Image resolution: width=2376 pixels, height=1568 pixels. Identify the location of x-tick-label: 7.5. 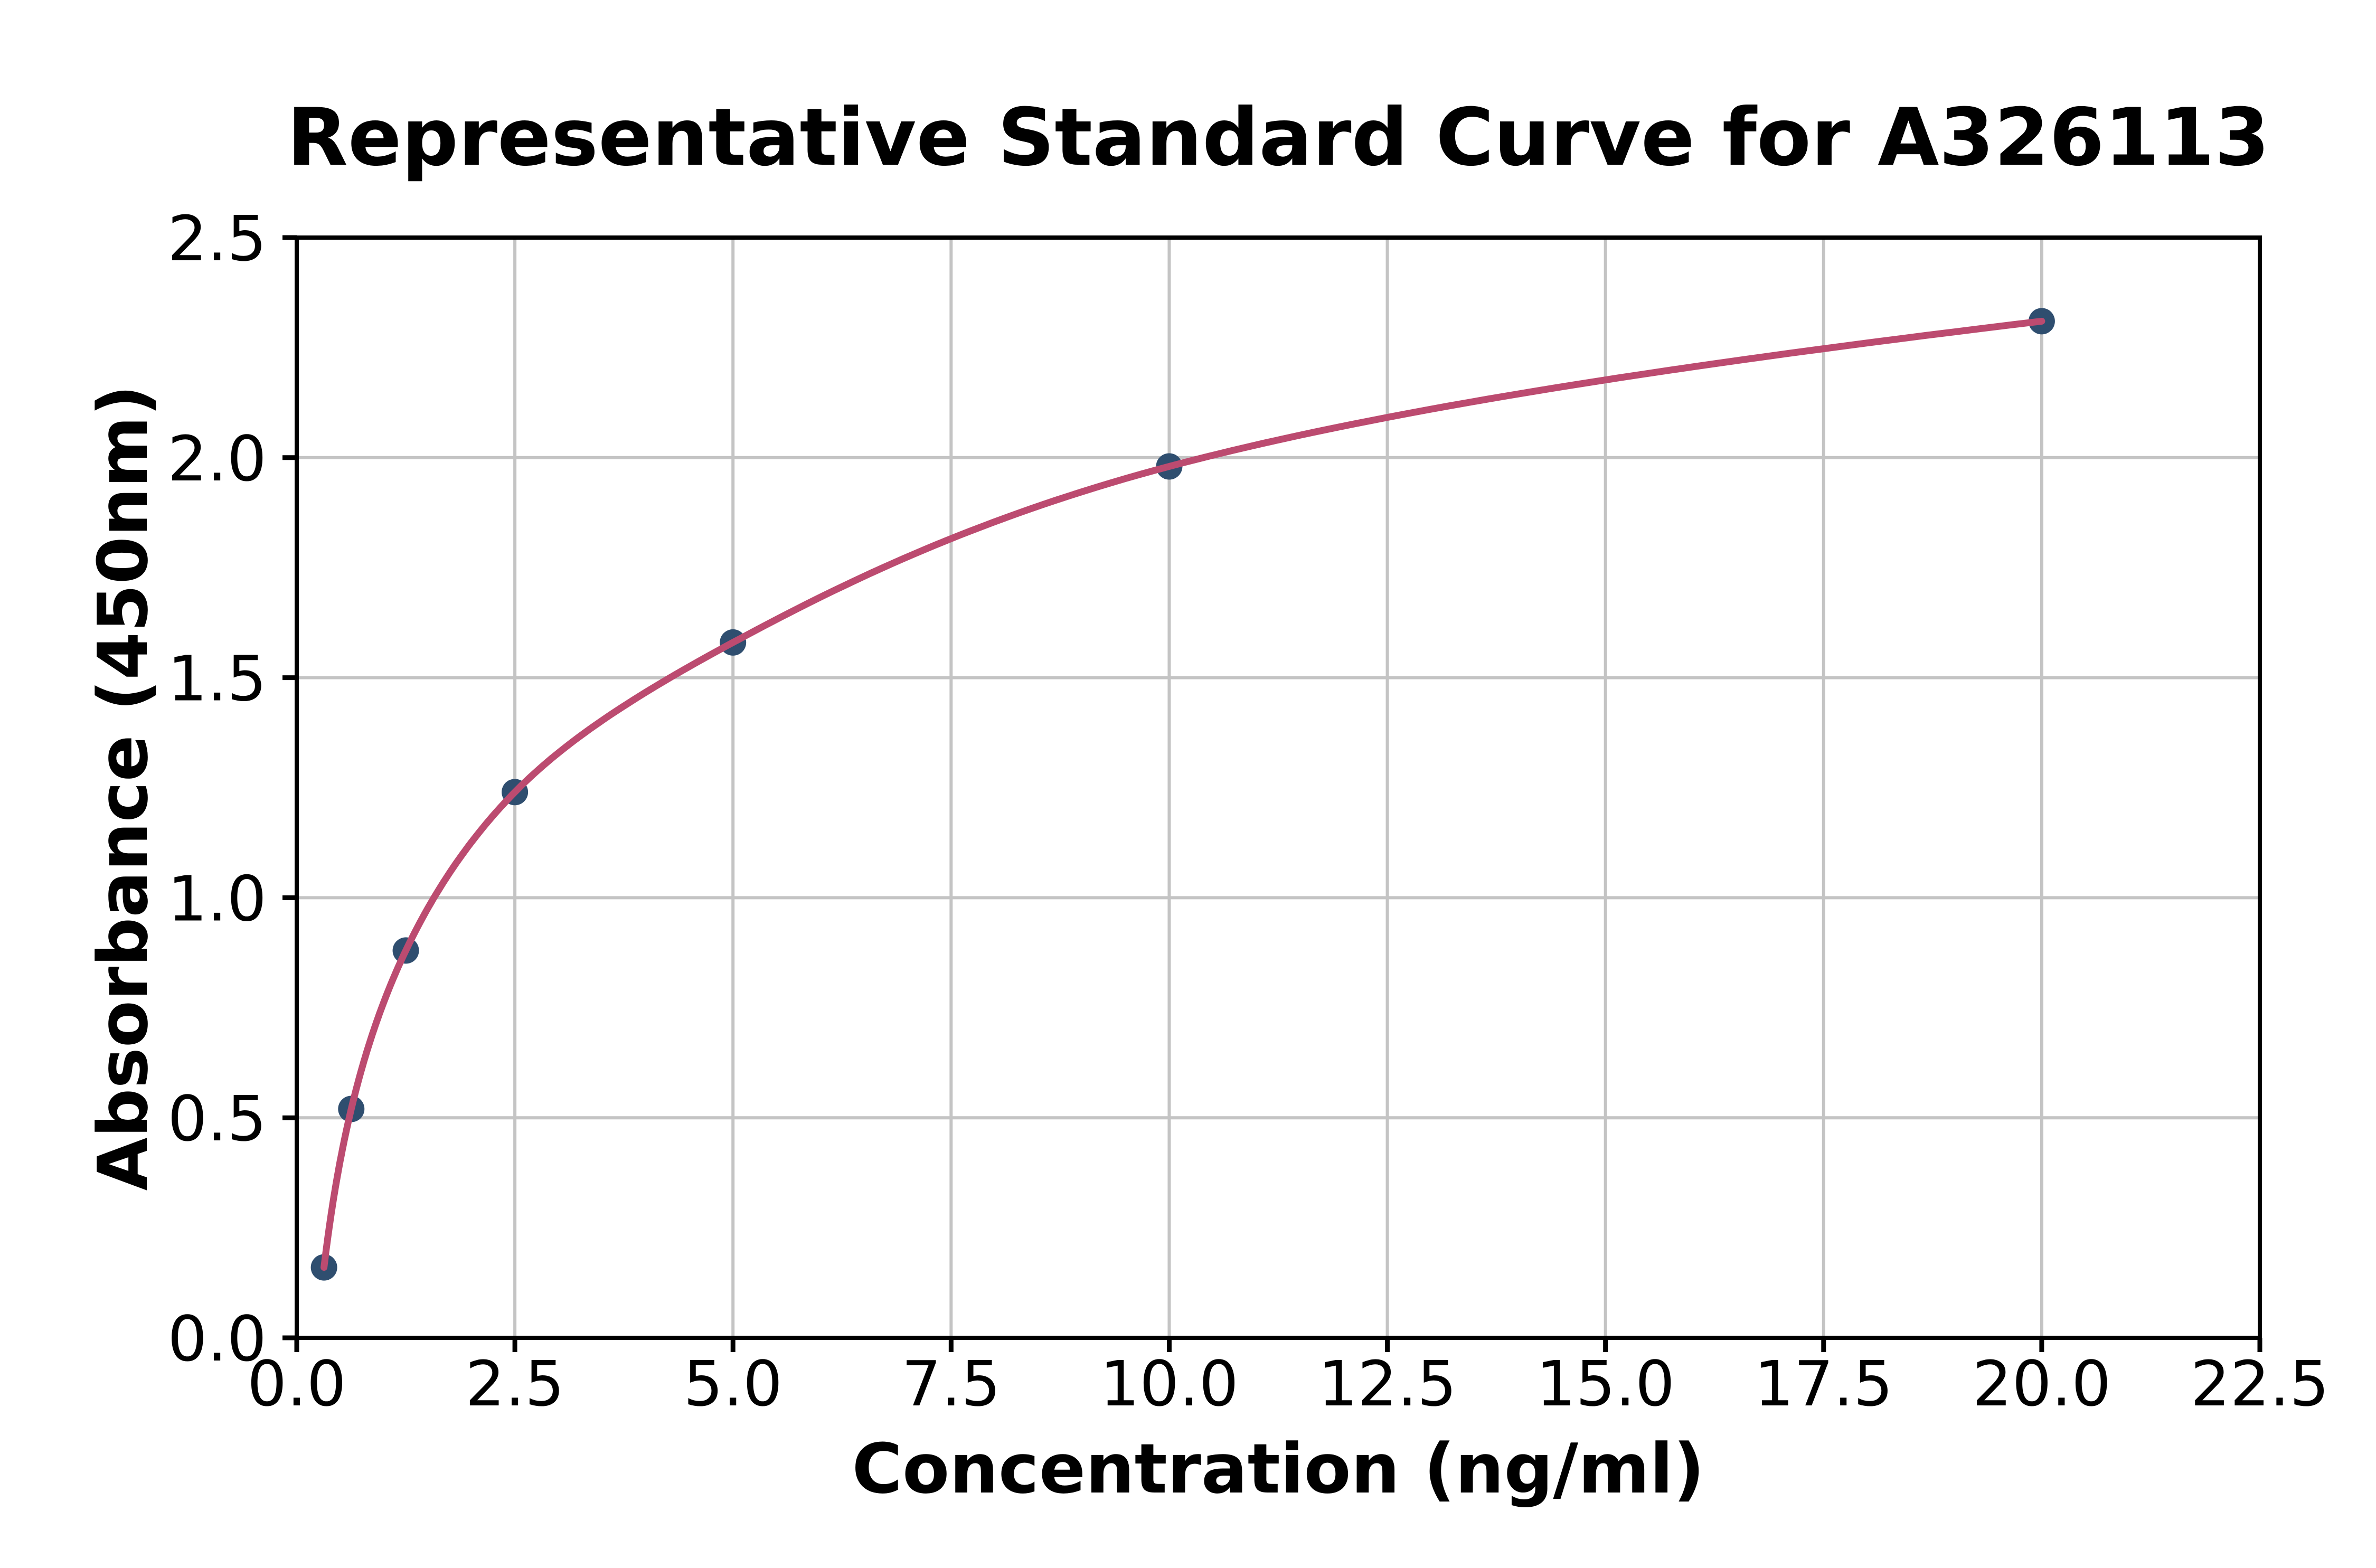
(951, 1384).